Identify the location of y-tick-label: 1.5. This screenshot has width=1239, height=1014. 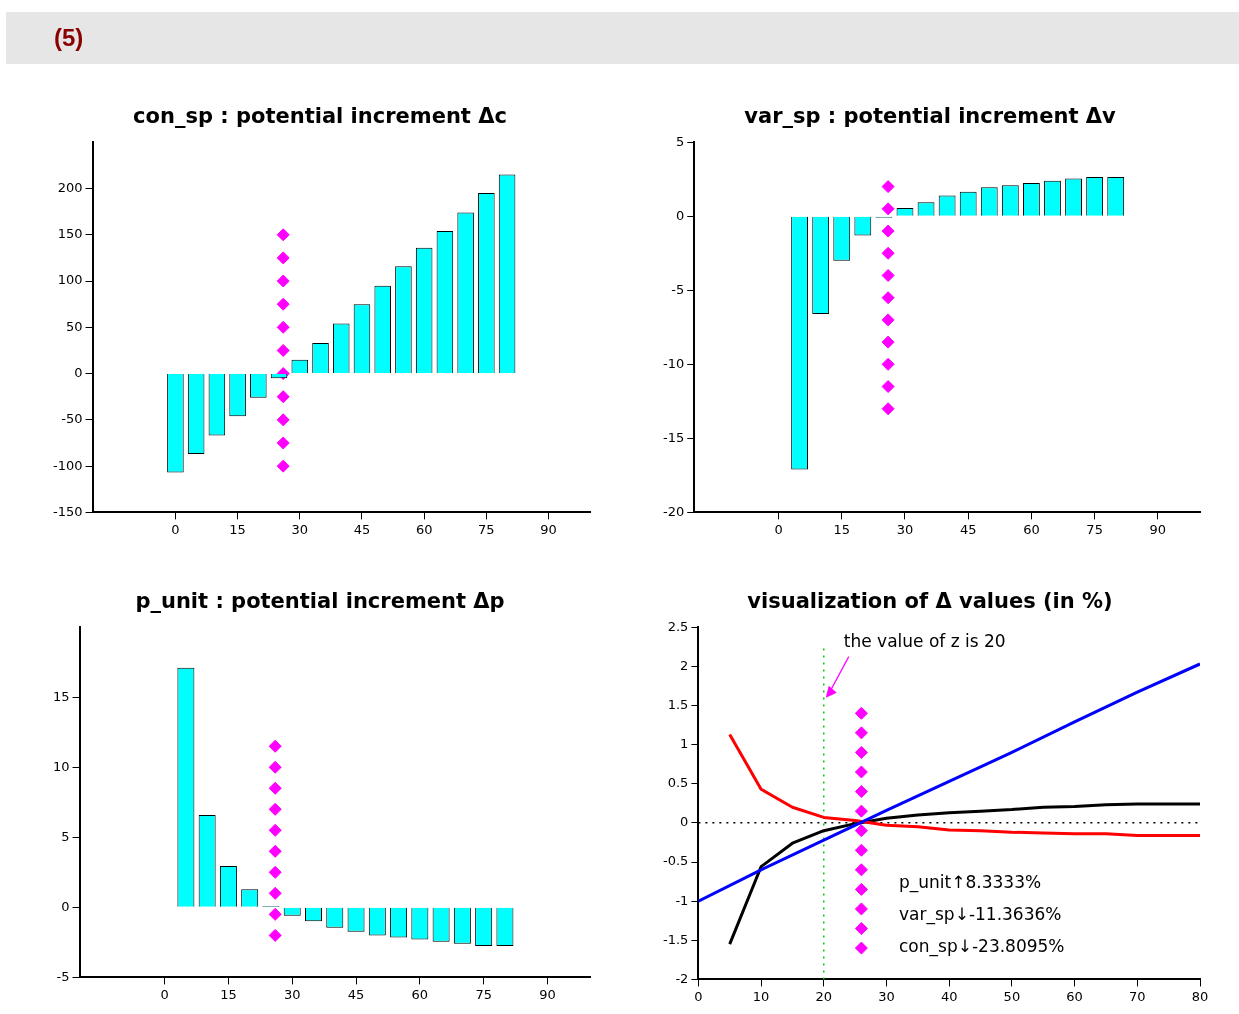
(678, 704).